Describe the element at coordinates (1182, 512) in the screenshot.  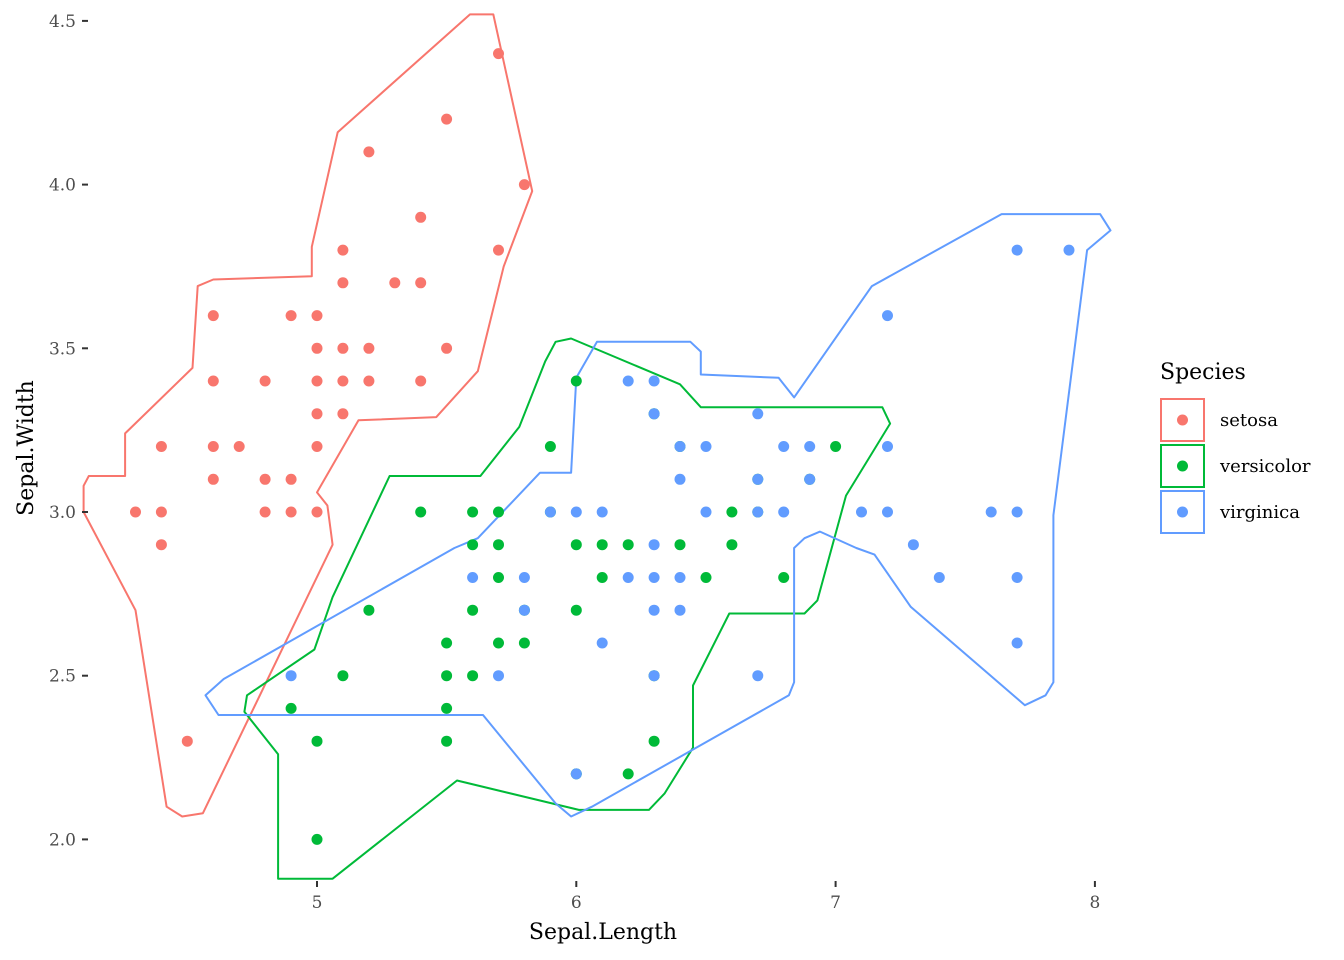
I see `legend-dot-virginica` at that location.